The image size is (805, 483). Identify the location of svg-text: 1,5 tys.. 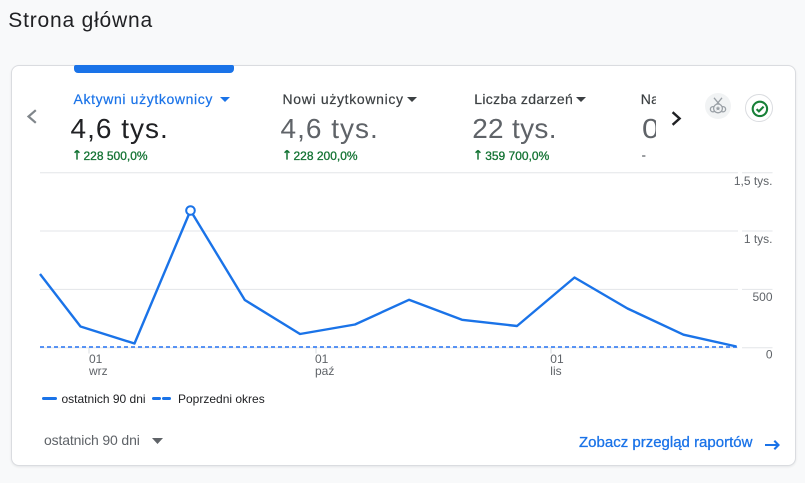
(753, 181).